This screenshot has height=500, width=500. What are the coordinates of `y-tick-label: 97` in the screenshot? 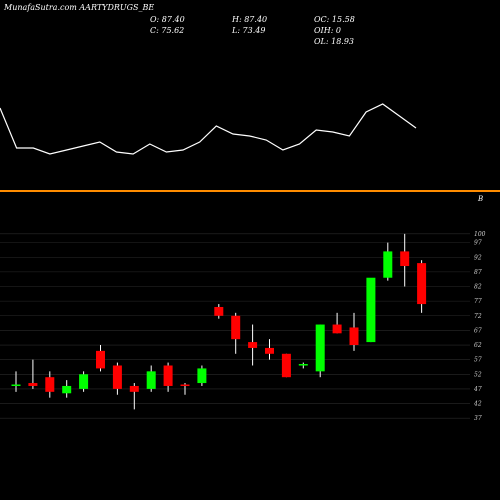 It's located at (478, 243).